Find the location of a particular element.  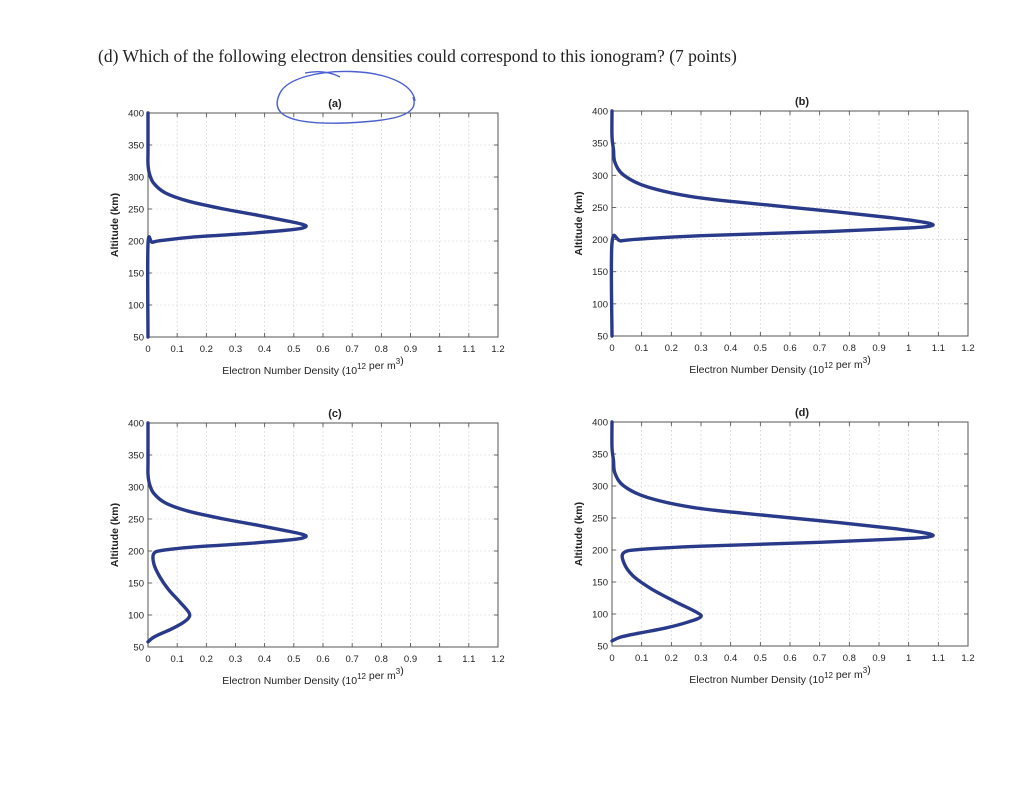

chart-title: (a) is located at coordinates (335, 104).